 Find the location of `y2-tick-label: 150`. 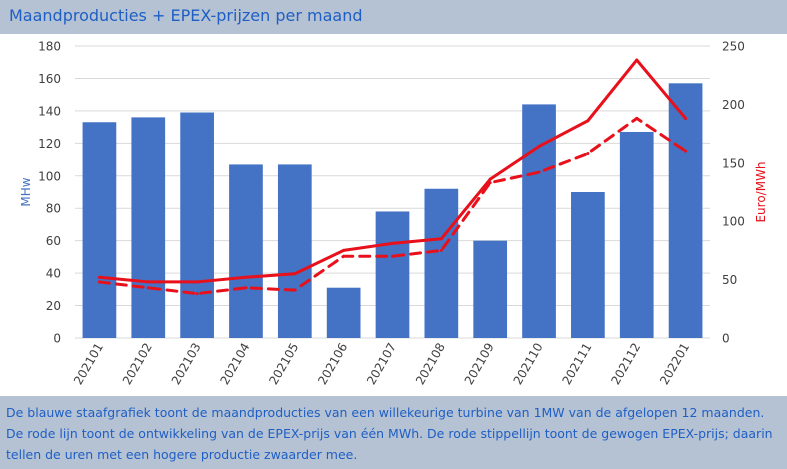

y2-tick-label: 150 is located at coordinates (733, 163).